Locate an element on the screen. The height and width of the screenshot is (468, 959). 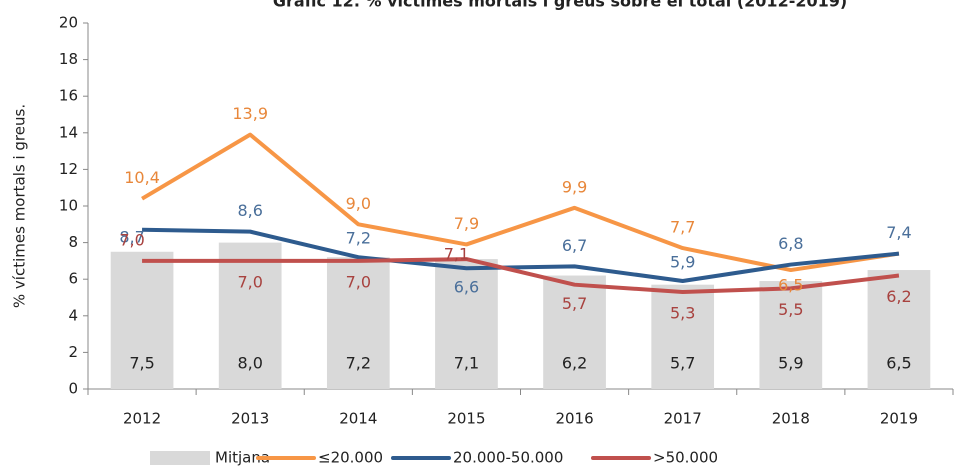
legend-label: ≤20.000 is located at coordinates (350, 458).